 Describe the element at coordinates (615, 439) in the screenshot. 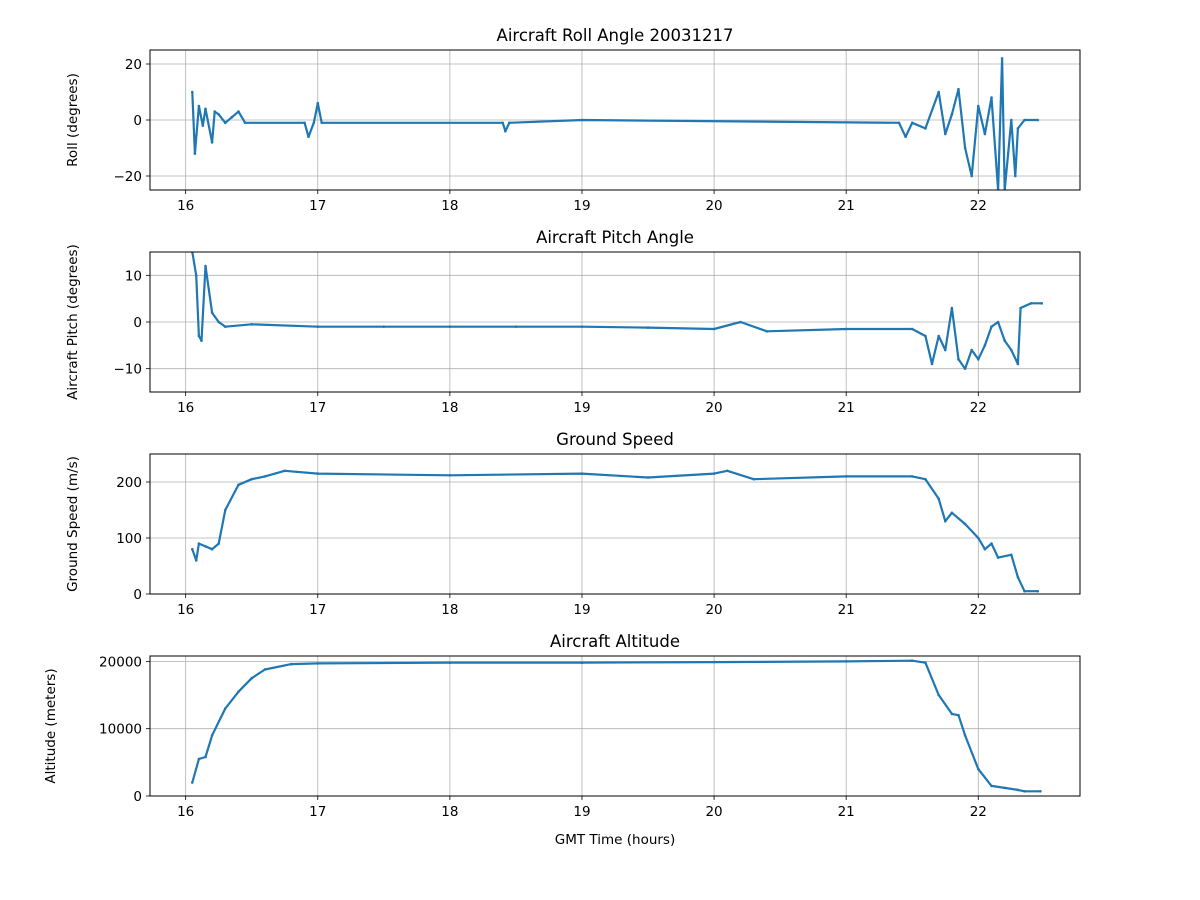

I see `subplot-title: Ground Speed` at that location.